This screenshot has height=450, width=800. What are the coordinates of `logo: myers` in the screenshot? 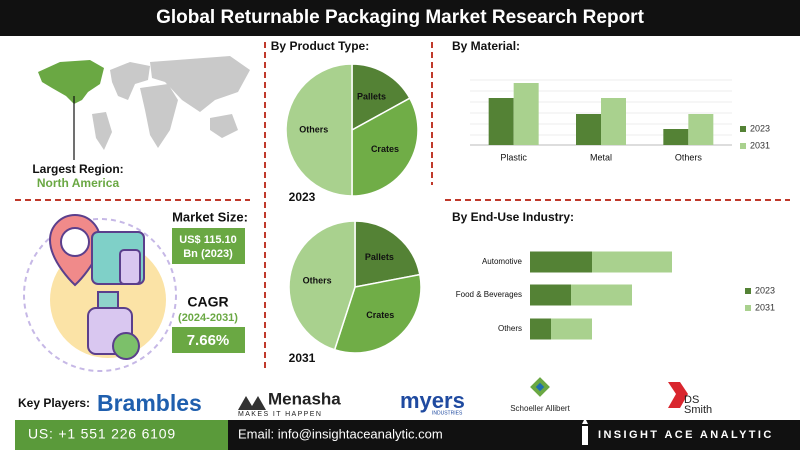 It's located at (432, 400).